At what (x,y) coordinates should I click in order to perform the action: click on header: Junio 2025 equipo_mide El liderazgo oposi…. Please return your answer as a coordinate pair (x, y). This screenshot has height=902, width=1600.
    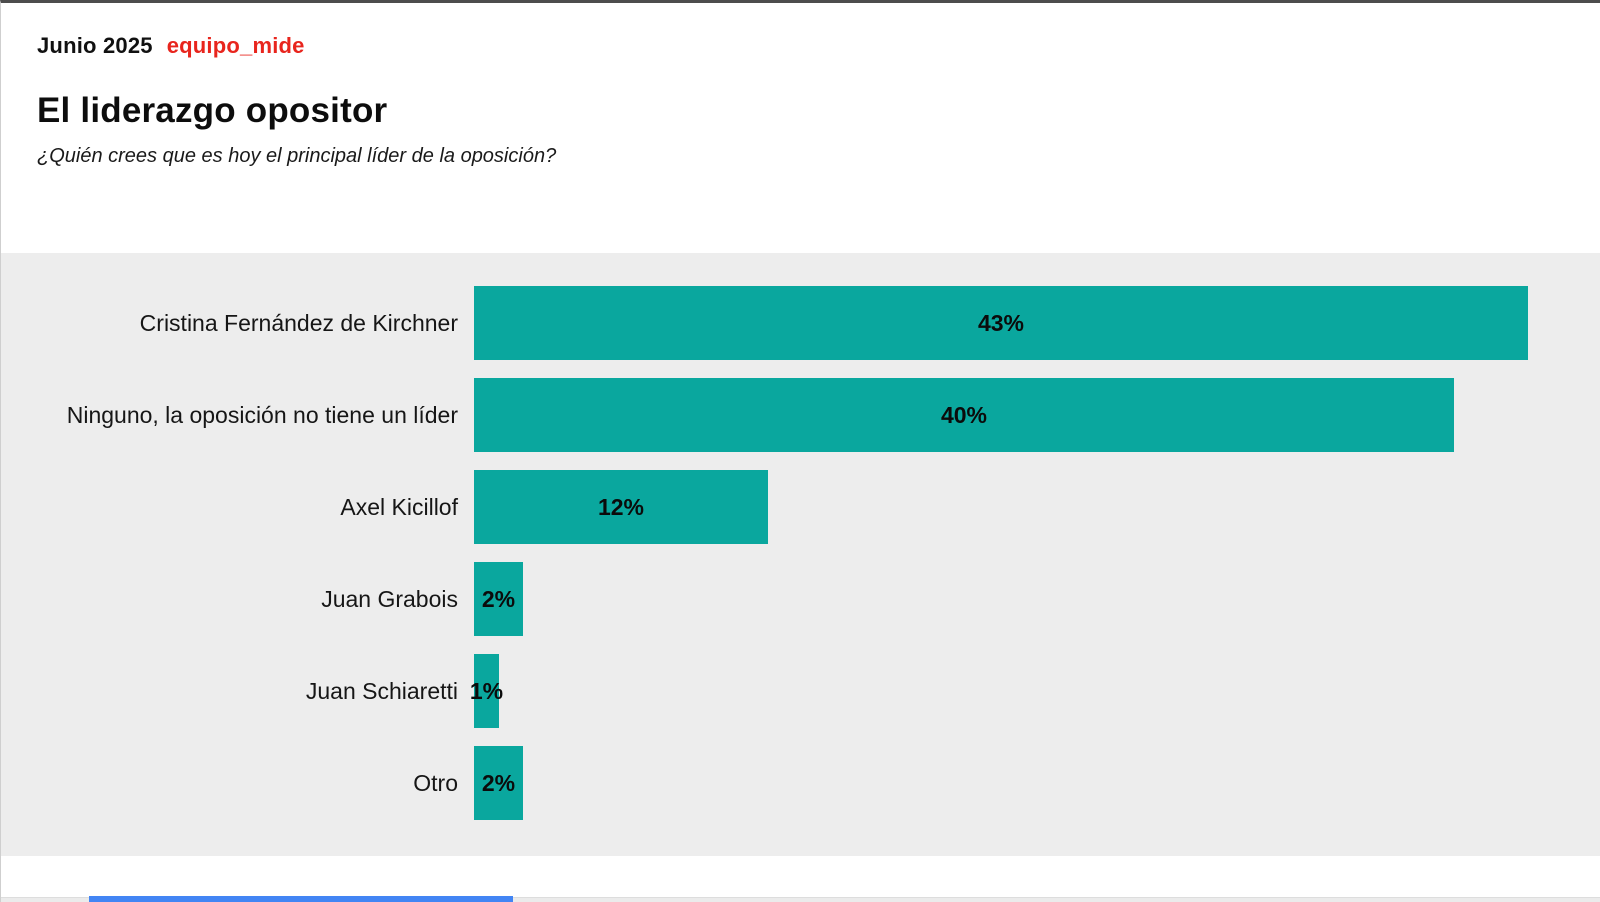
    Looking at the image, I should click on (798, 100).